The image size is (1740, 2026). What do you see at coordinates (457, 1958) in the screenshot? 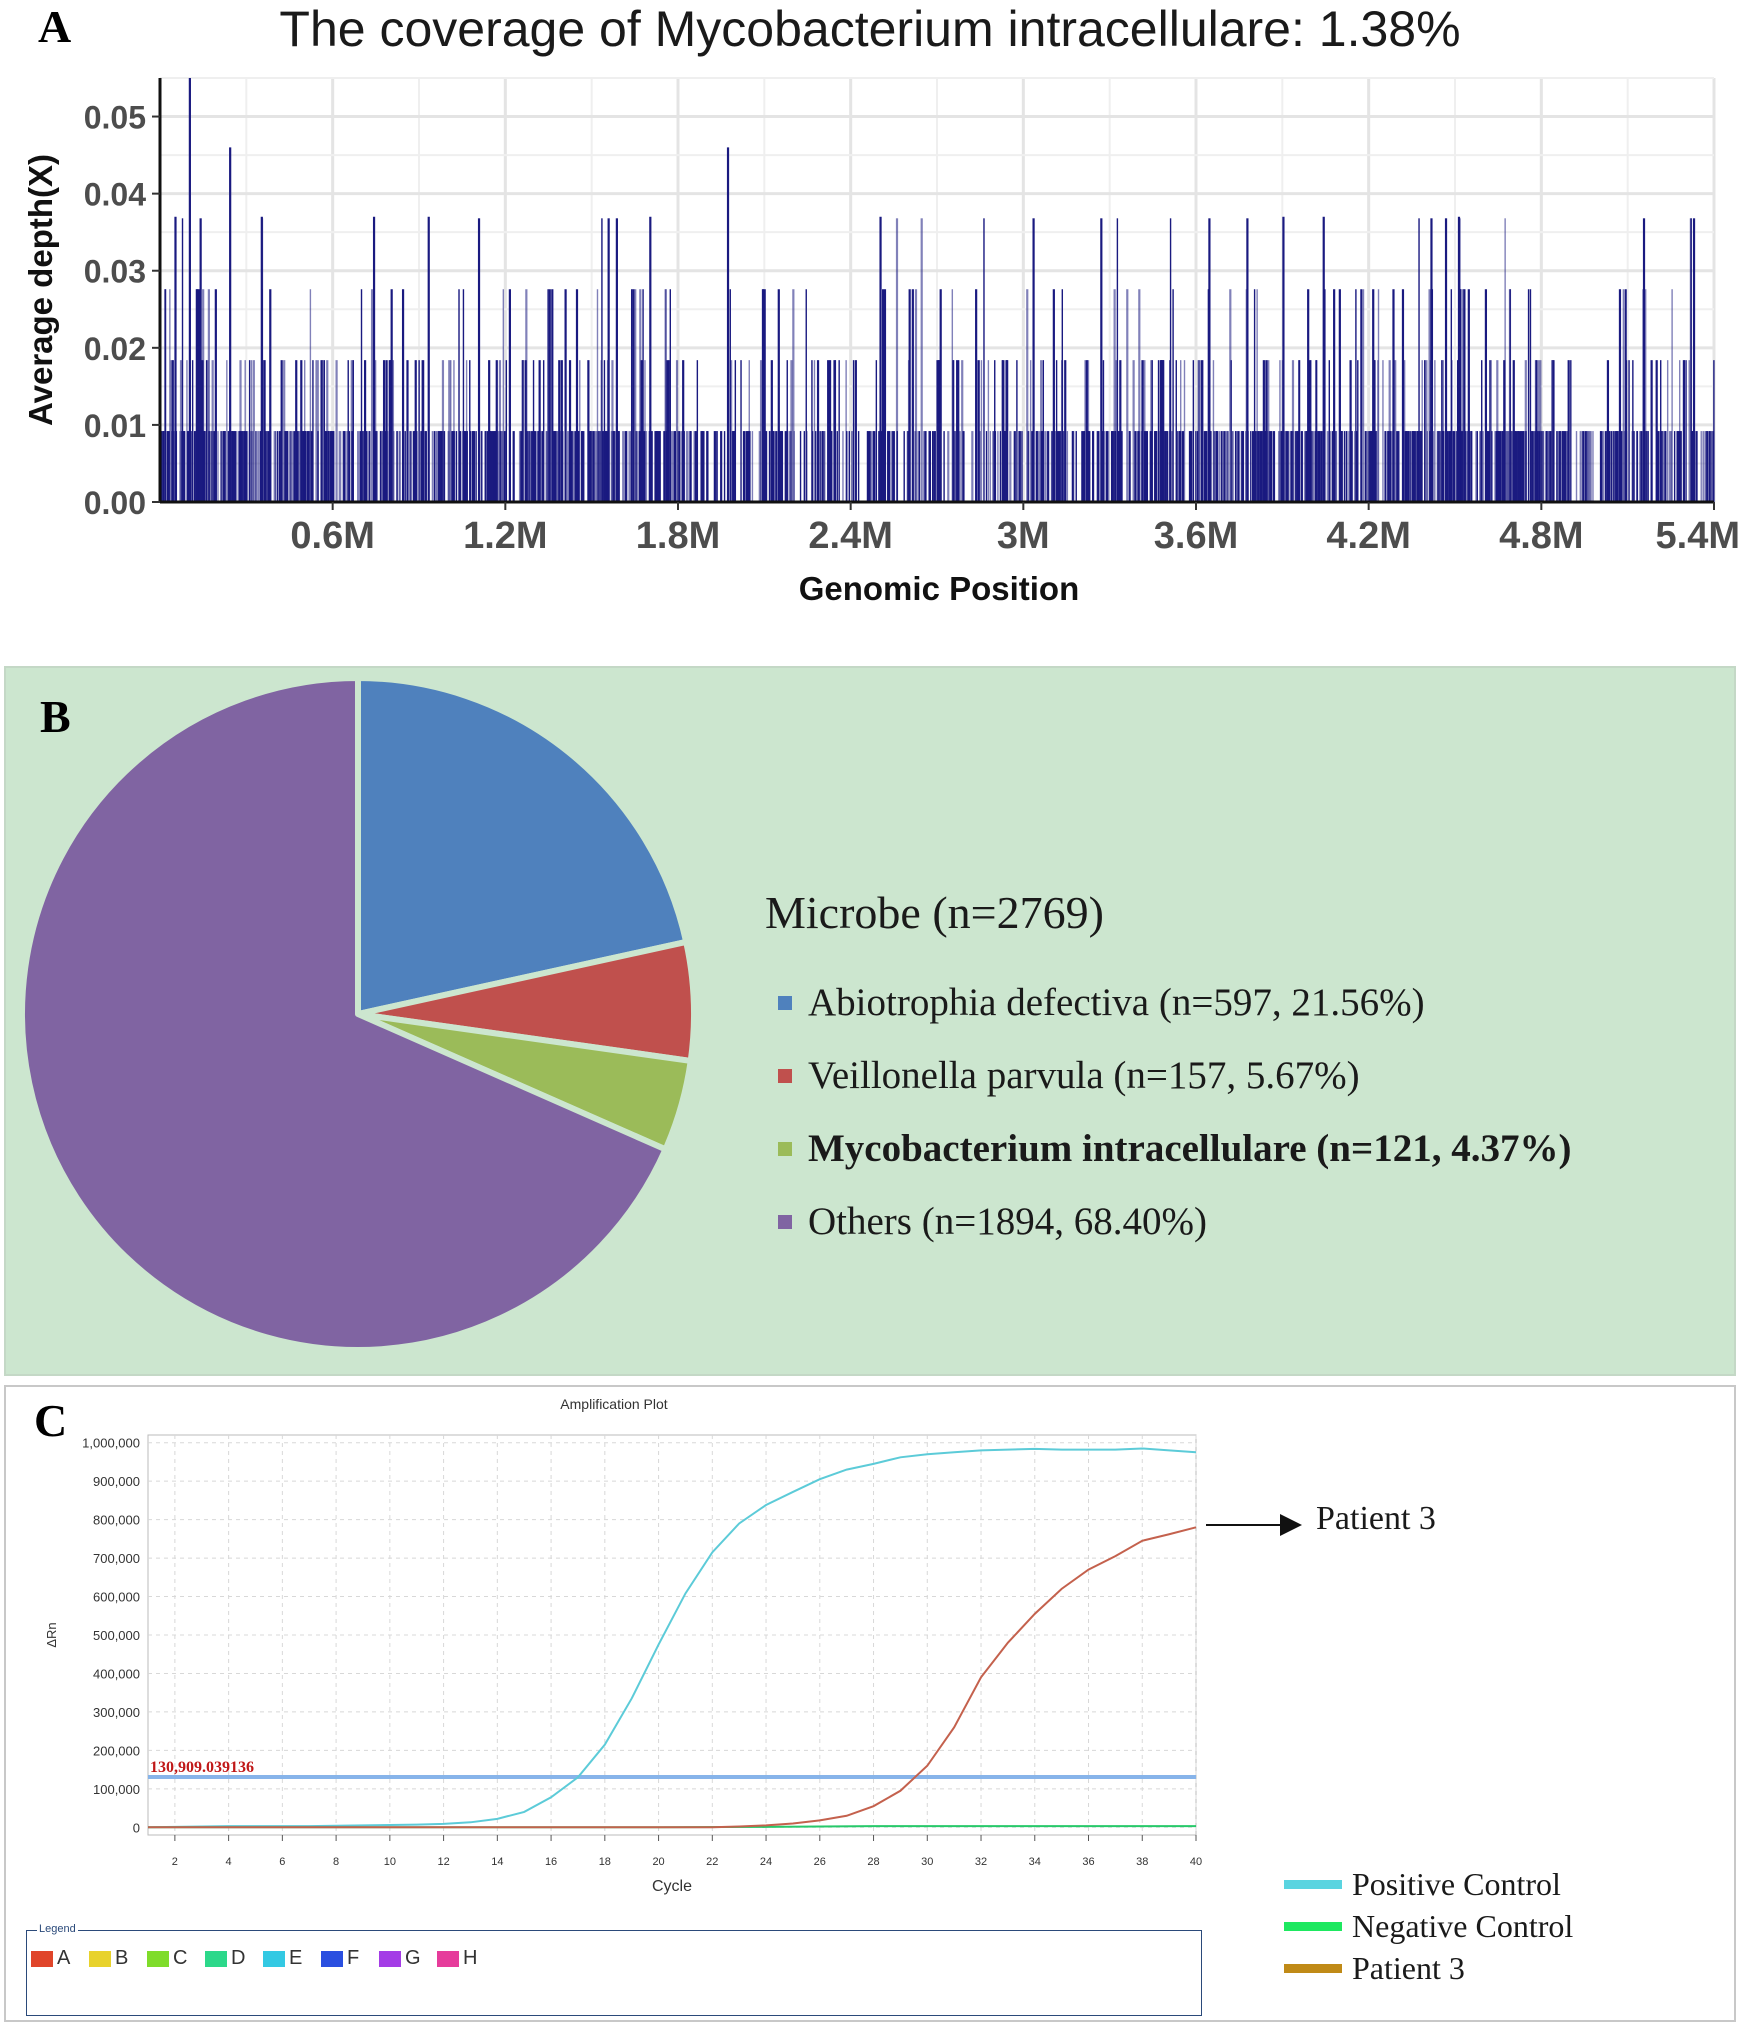
I see `well-legend-item-H: H` at bounding box center [457, 1958].